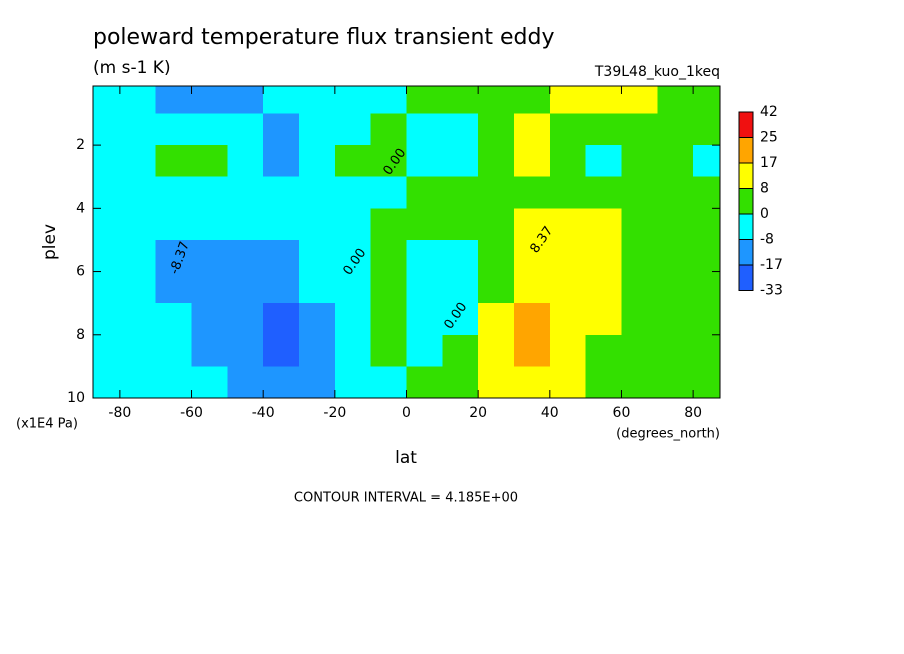  What do you see at coordinates (406, 498) in the screenshot?
I see `footer-note: CONTOUR INTERVAL = 4.185E+00` at bounding box center [406, 498].